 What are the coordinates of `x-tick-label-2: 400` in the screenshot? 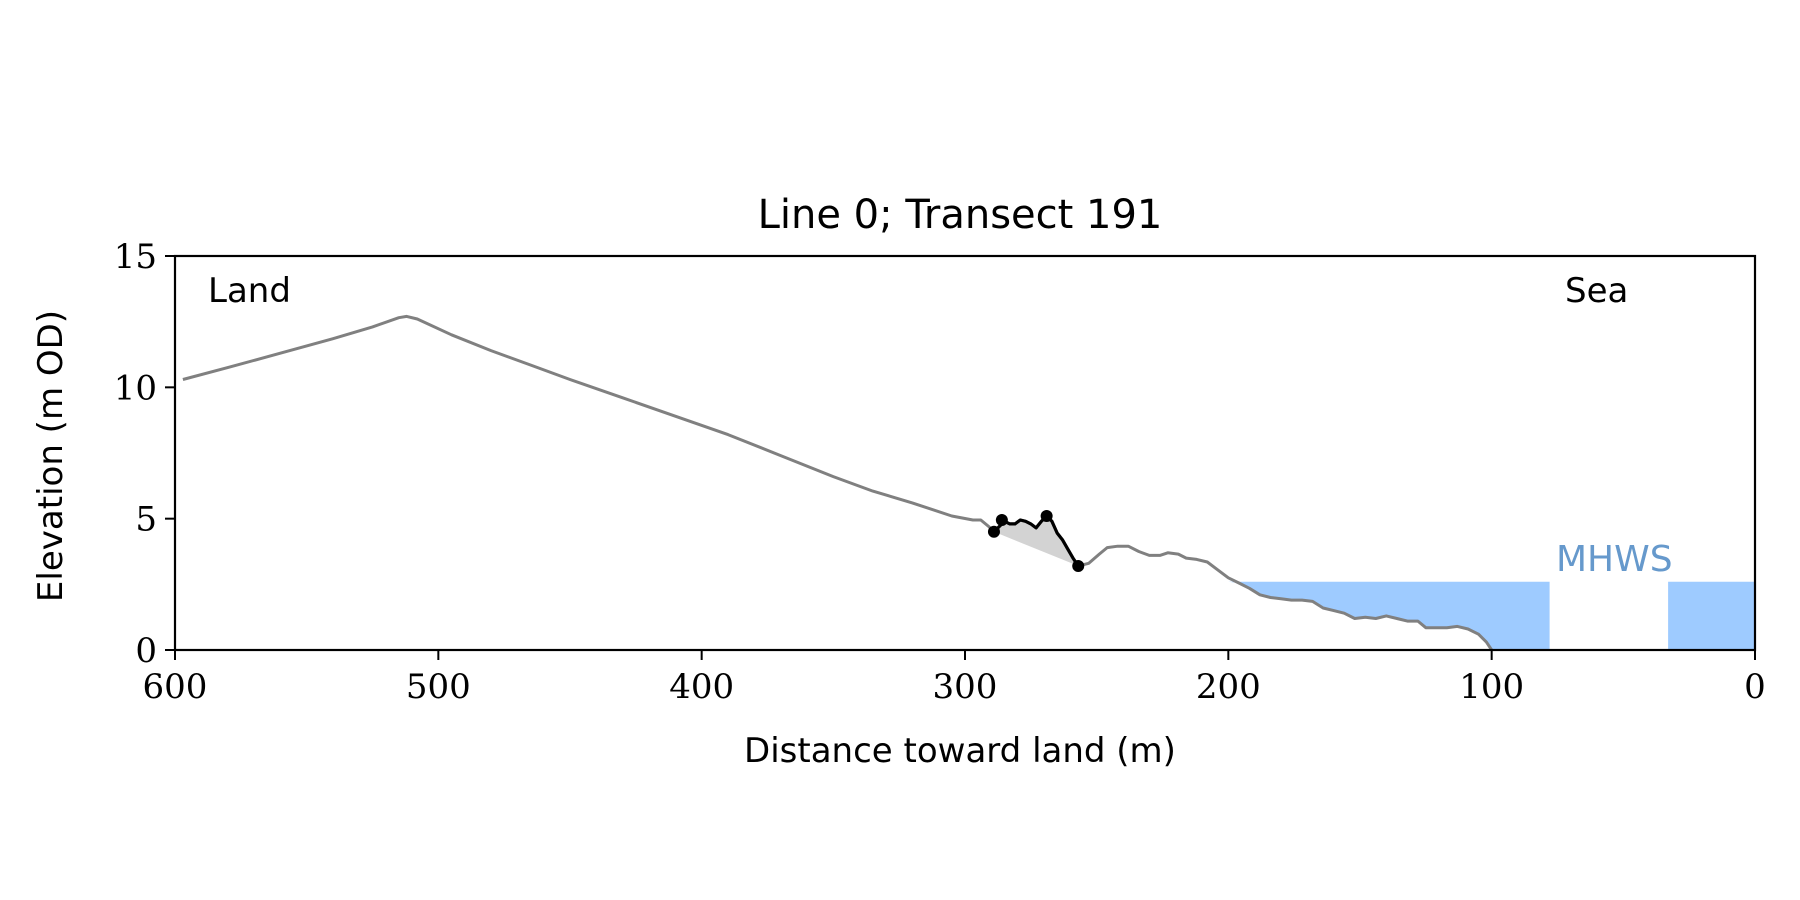 It's located at (701, 687).